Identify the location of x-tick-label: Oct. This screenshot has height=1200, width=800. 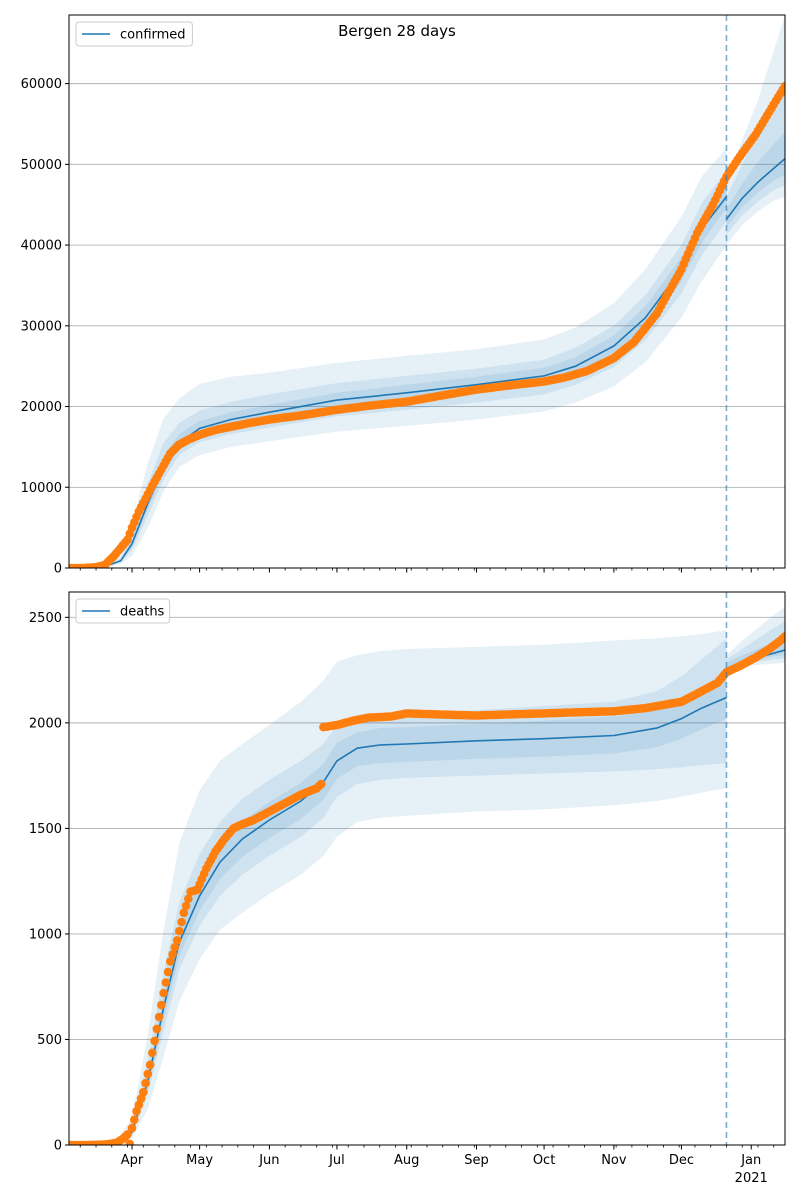
(544, 1160).